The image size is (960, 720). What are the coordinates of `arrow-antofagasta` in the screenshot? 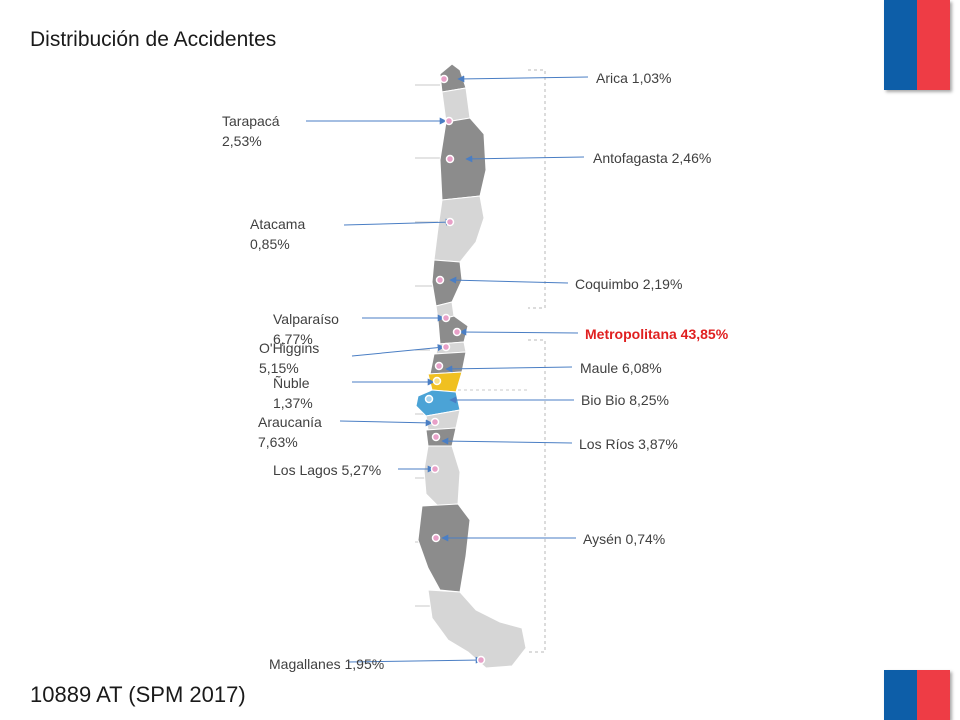 It's located at (525, 159).